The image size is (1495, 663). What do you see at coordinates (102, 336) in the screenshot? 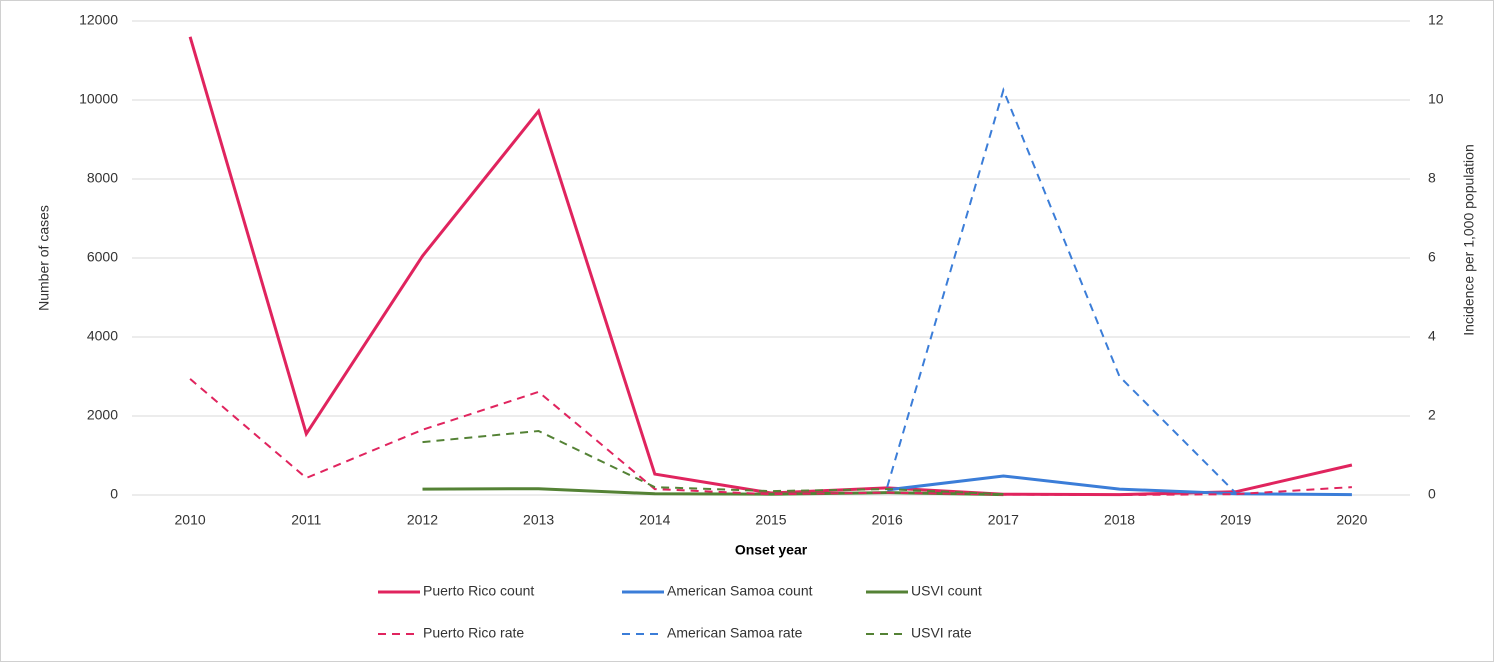
I see `y-tick-label: 4000` at bounding box center [102, 336].